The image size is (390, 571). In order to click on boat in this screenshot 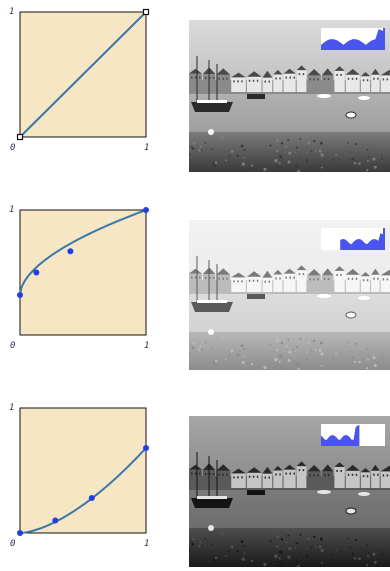, I will do `click(256, 96)`.